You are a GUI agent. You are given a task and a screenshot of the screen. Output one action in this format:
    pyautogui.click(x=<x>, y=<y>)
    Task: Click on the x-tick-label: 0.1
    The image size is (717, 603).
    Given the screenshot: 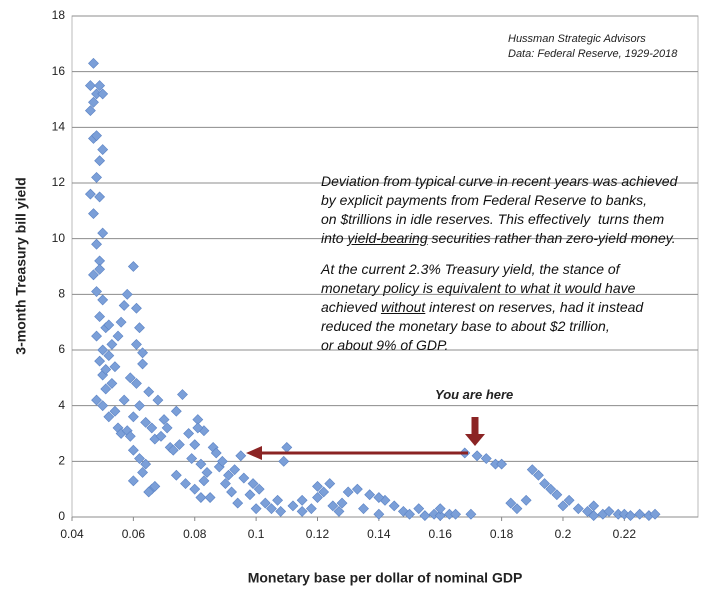 What is the action you would take?
    pyautogui.click(x=256, y=534)
    